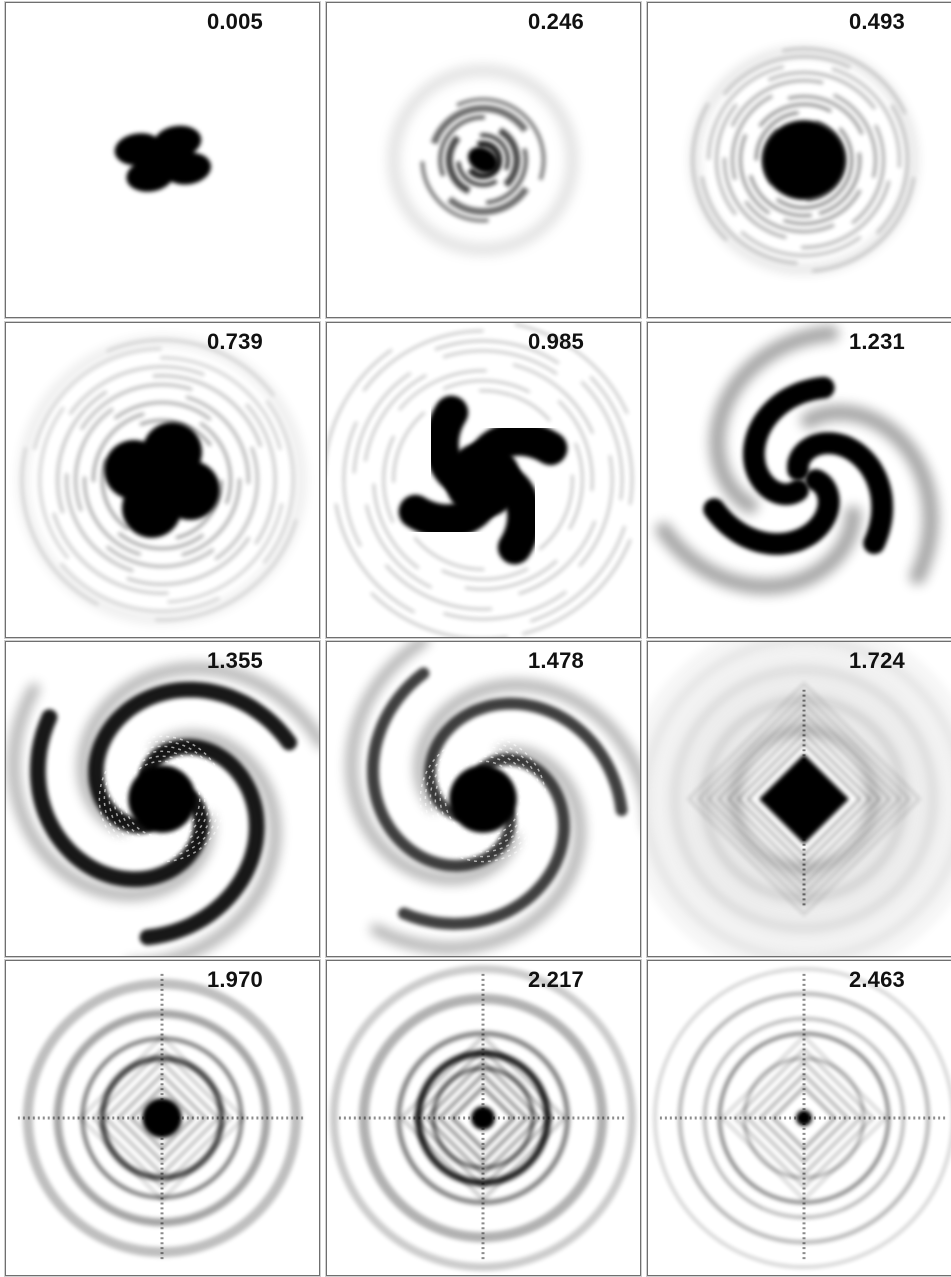 This screenshot has height=1277, width=951. What do you see at coordinates (555, 979) in the screenshot?
I see `time-label: 2.217` at bounding box center [555, 979].